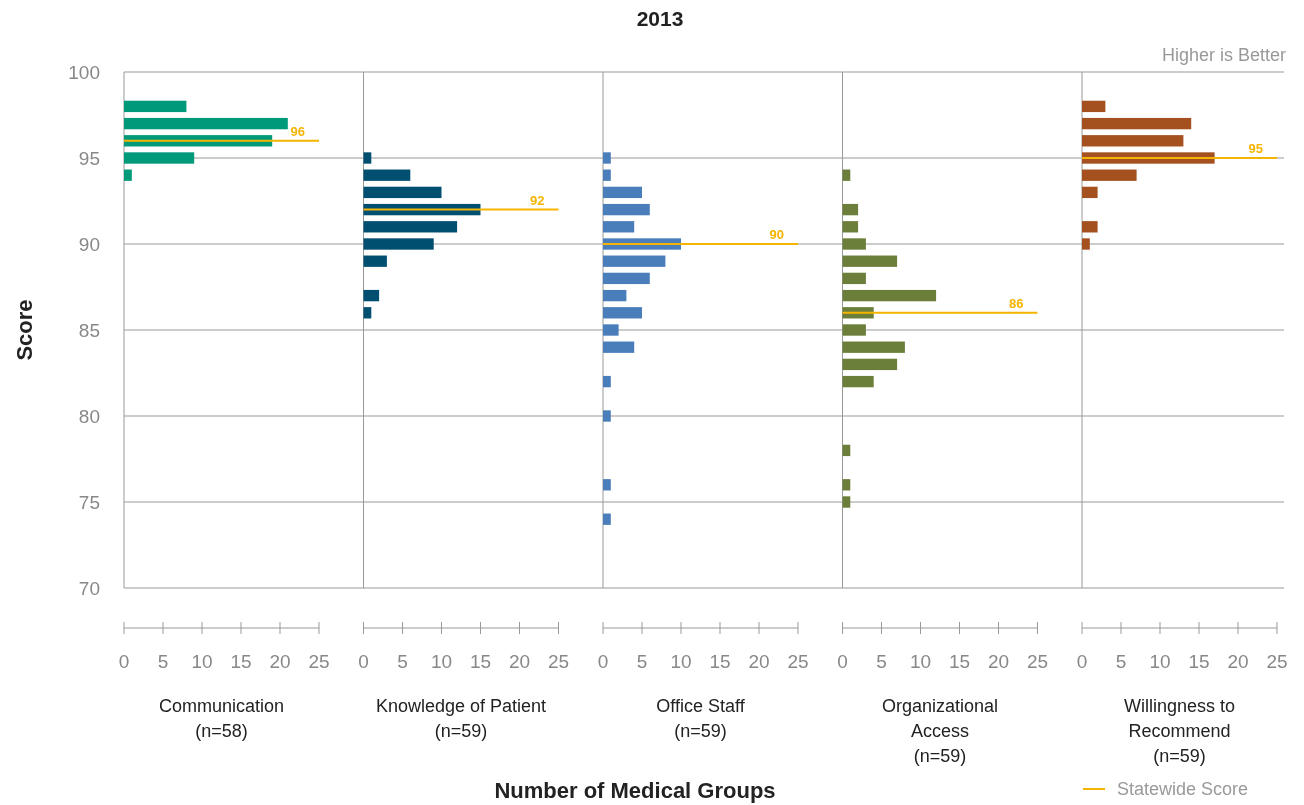  I want to click on chart-title: 2013, so click(660, 18).